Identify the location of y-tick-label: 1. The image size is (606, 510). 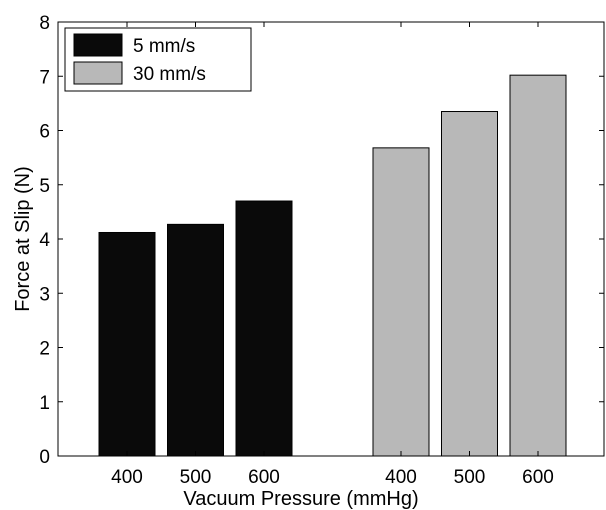
(44, 403).